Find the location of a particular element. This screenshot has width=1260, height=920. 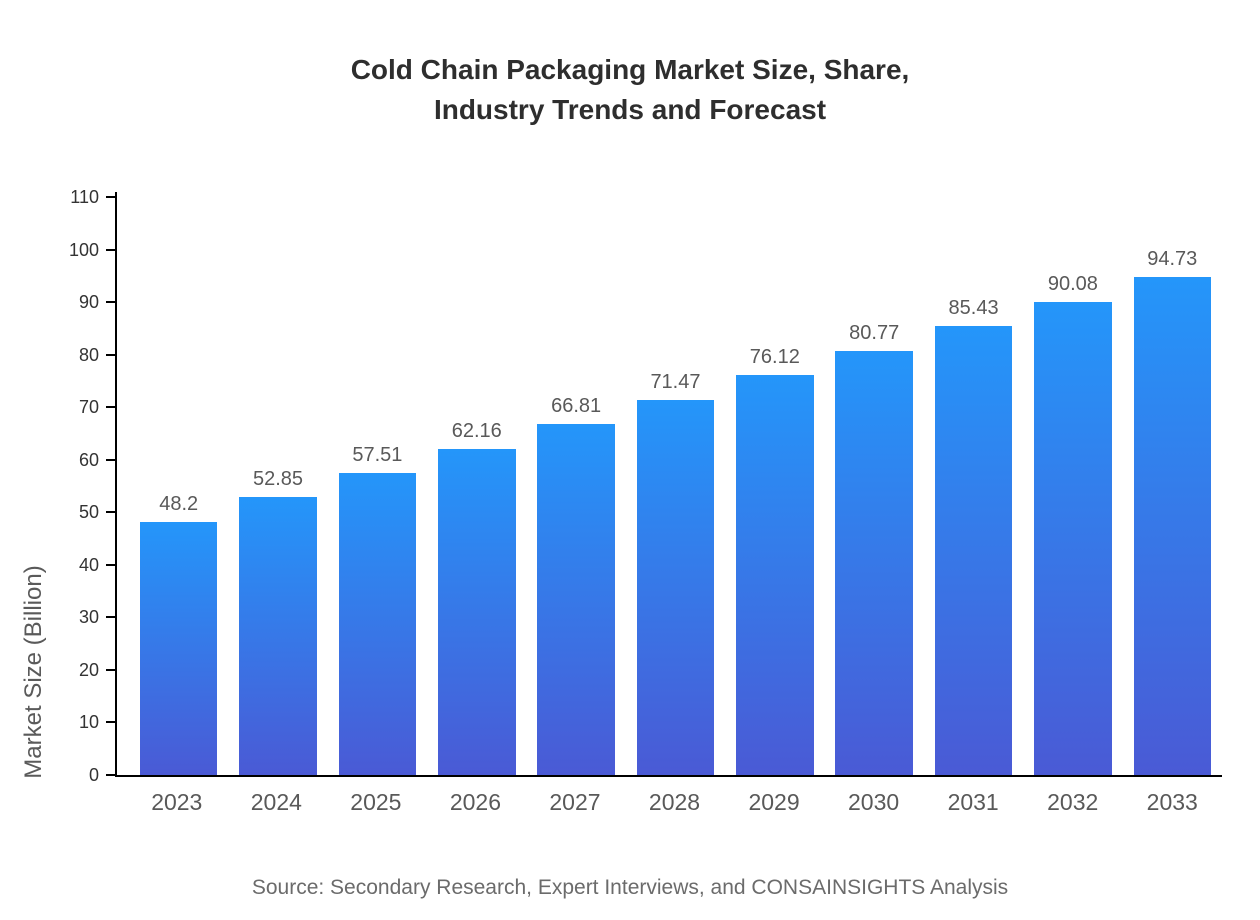

y-tick-label: 10 is located at coordinates (88, 722).